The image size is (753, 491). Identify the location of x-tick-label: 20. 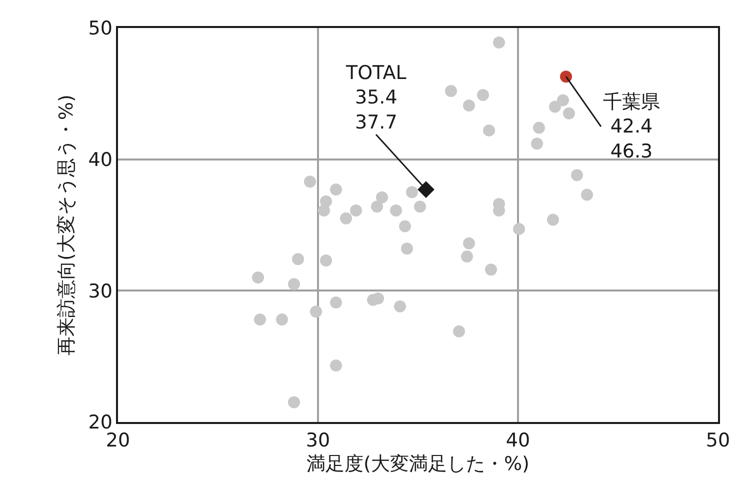
(118, 441).